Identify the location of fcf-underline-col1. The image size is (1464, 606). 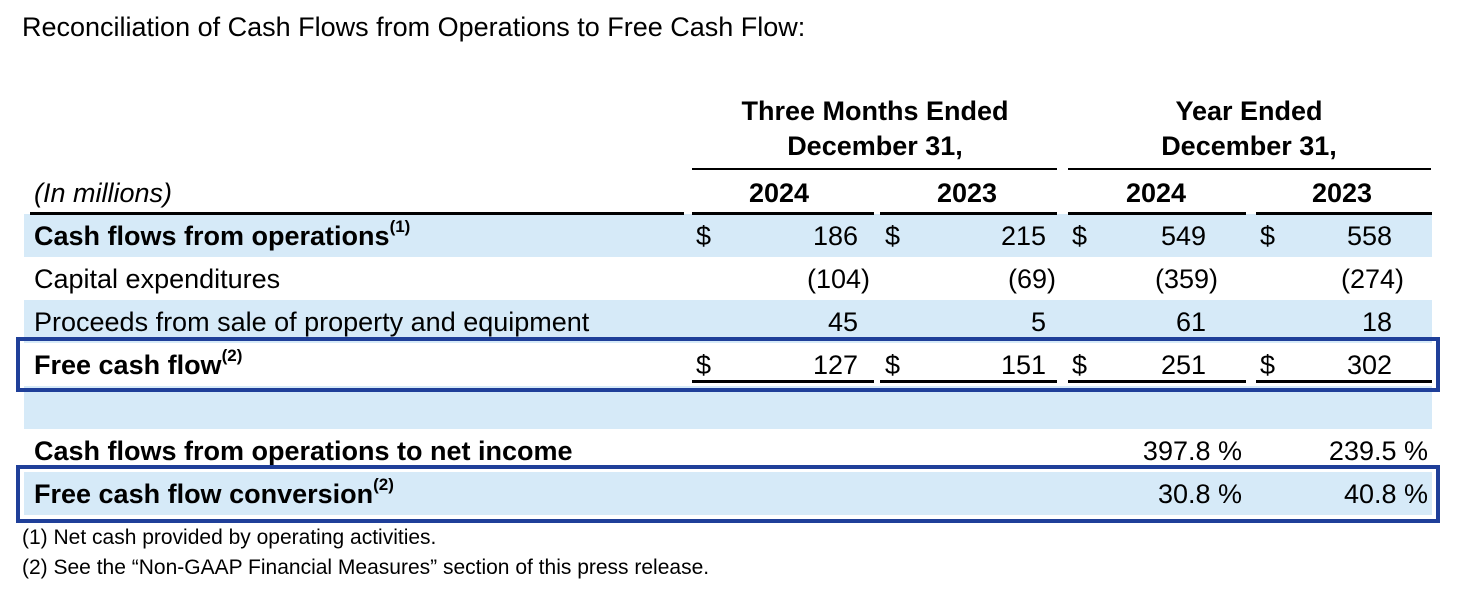
(783, 381).